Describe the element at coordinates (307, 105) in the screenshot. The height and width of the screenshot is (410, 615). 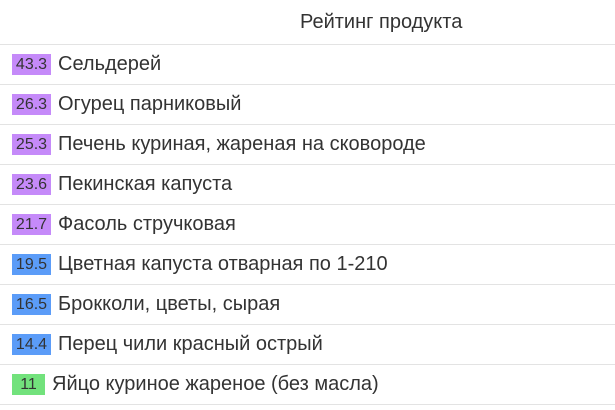
I see `list-item: 26.3 Огурец парниковый` at that location.